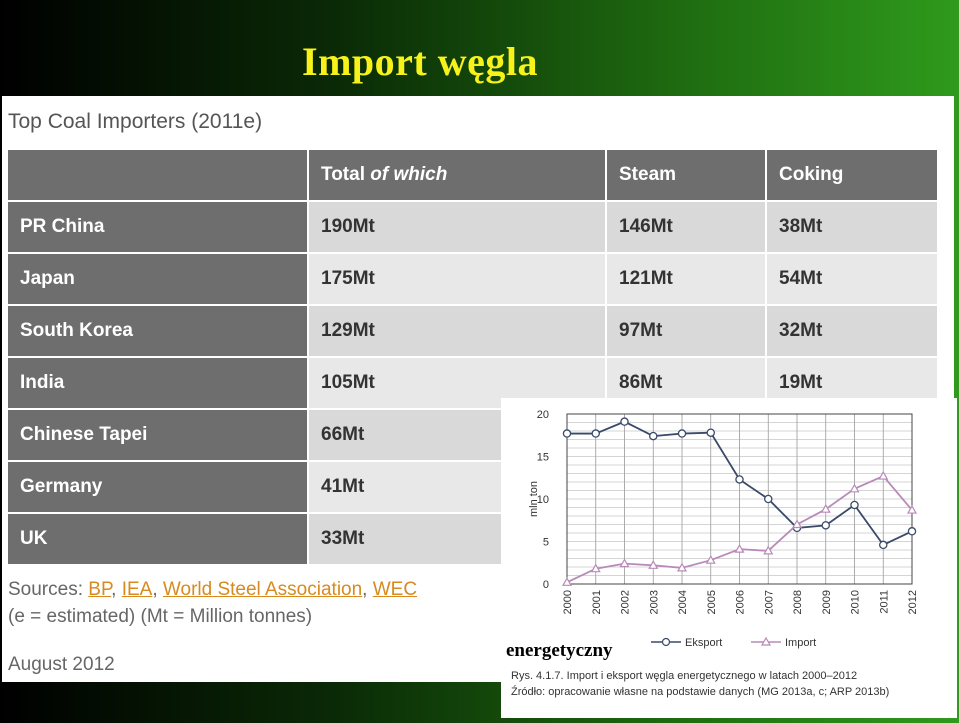 The image size is (959, 723). Describe the element at coordinates (798, 602) in the screenshot. I see `x-tick-label: 2008` at that location.